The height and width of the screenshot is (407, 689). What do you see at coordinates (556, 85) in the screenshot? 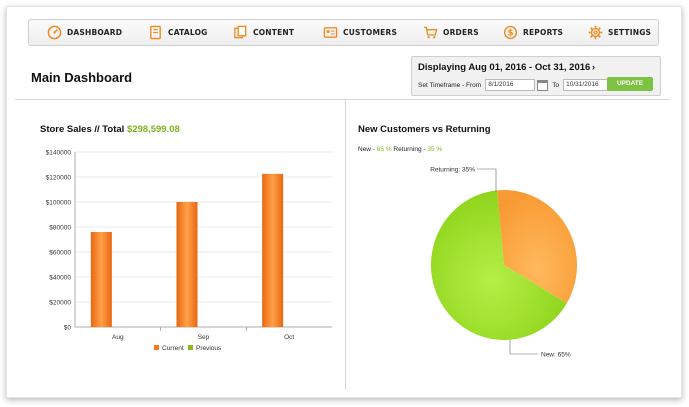
I see `to-label: To` at bounding box center [556, 85].